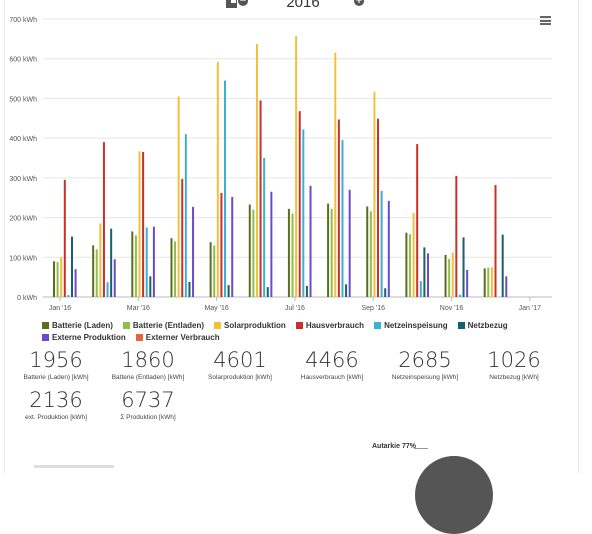  I want to click on stat-label: Batterie (Entladen) [kWh], so click(148, 377).